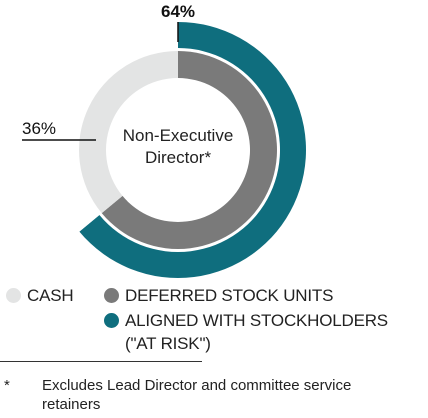  What do you see at coordinates (256, 332) in the screenshot?
I see `legend-label-aligned-with-stockholders: ALIGNED WITH STOCKHOLDERS ("AT RISK")` at bounding box center [256, 332].